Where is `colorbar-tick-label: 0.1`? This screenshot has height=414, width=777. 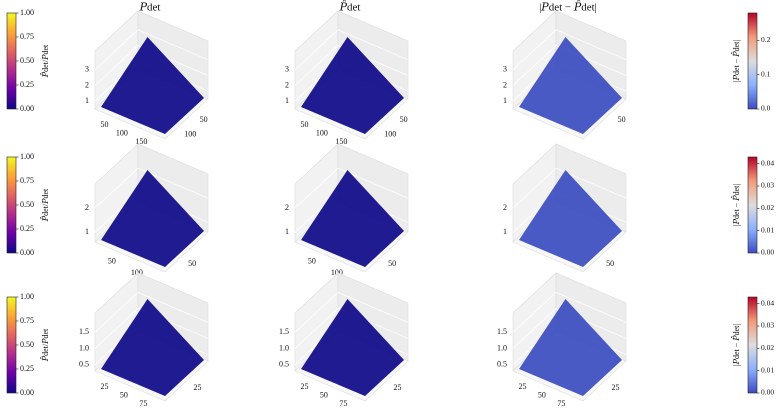
colorbar-tick-label: 0.1 is located at coordinates (766, 73).